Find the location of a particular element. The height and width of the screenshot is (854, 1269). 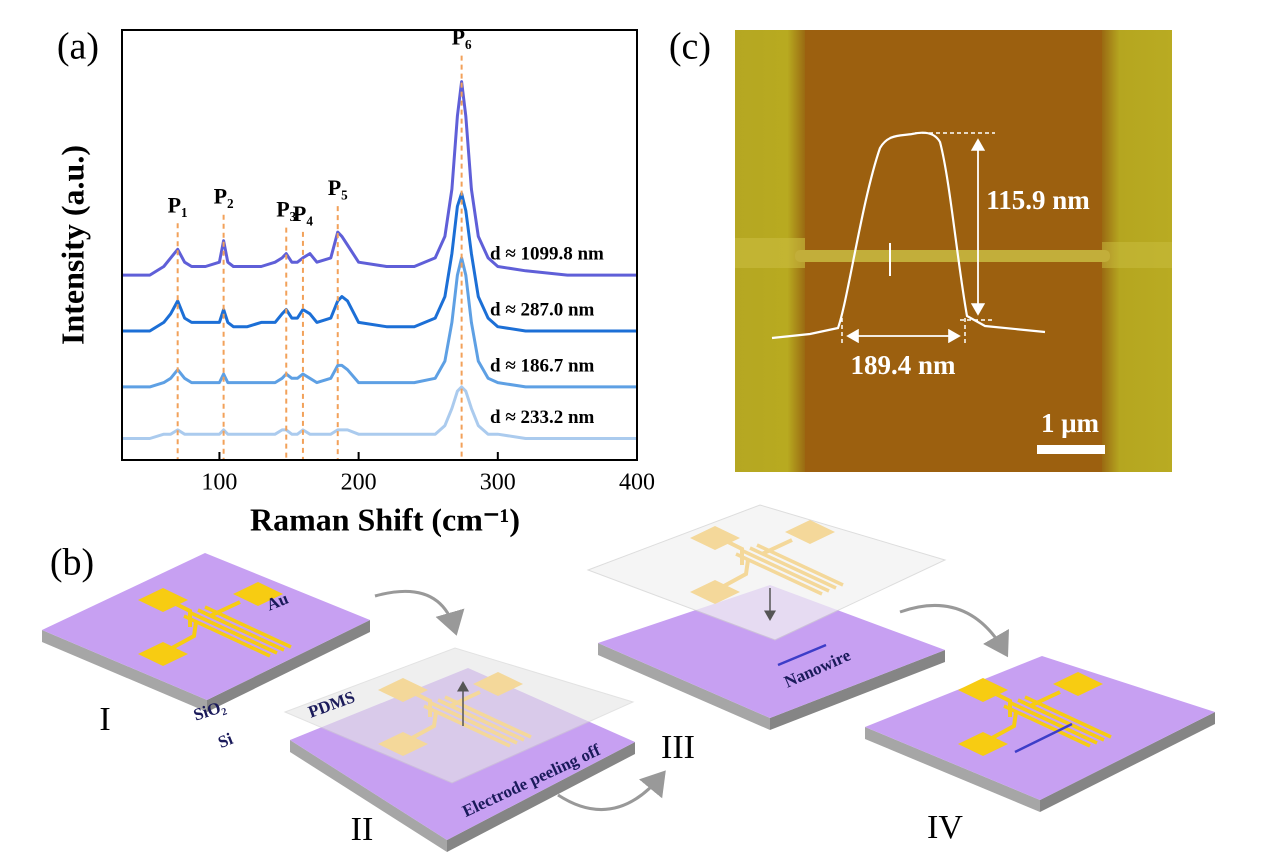

scale-bar-label: 1 μm is located at coordinates (1070, 423).